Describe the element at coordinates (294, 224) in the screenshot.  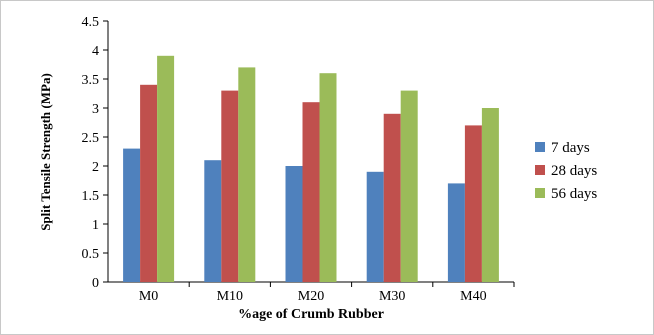
I see `bar-7-days-M20` at that location.